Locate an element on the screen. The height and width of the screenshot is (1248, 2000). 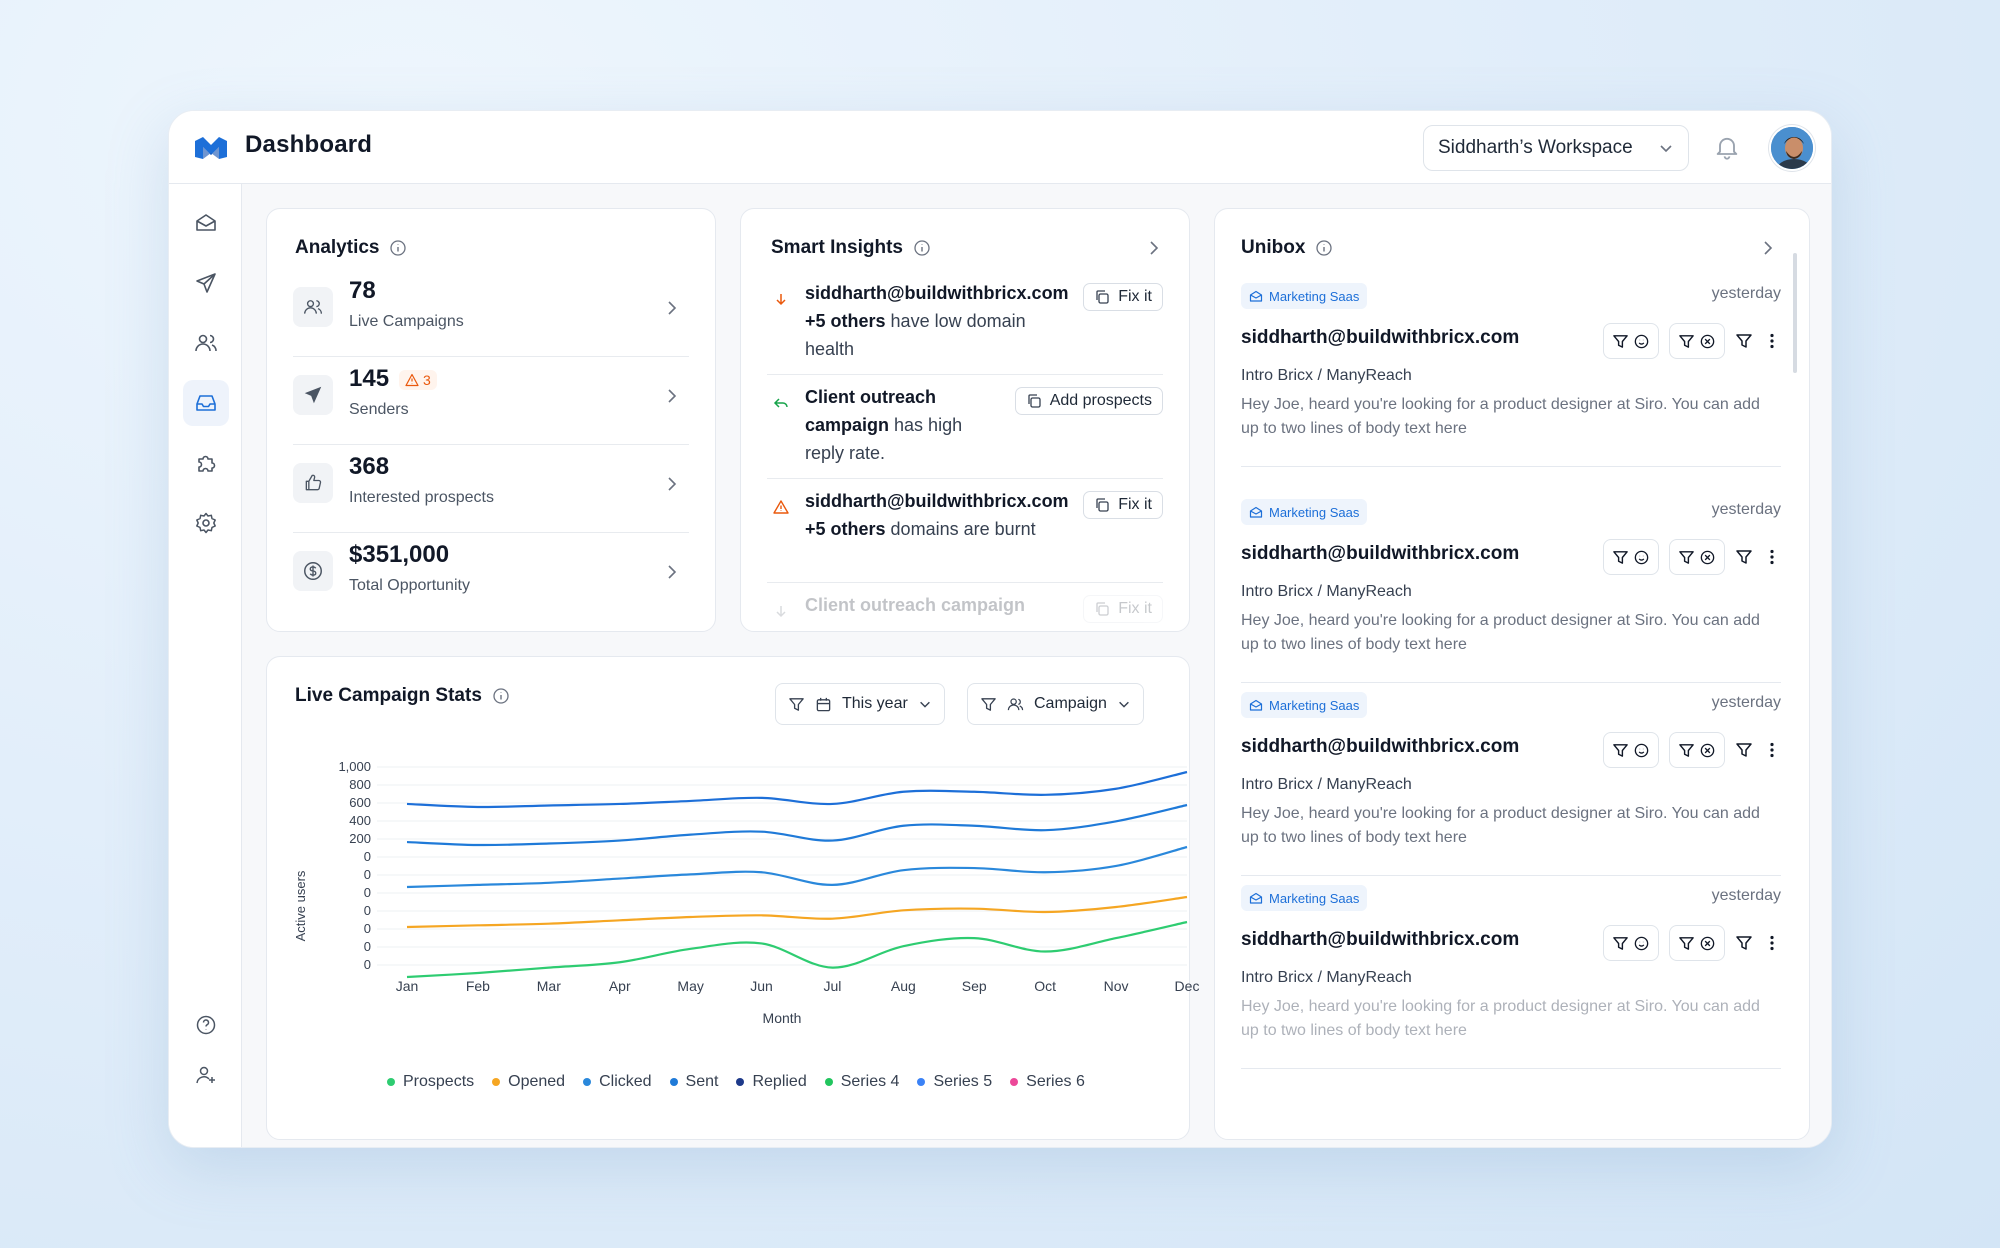
message-sender: siddharth@buildwithbricx.com is located at coordinates (1380, 746).